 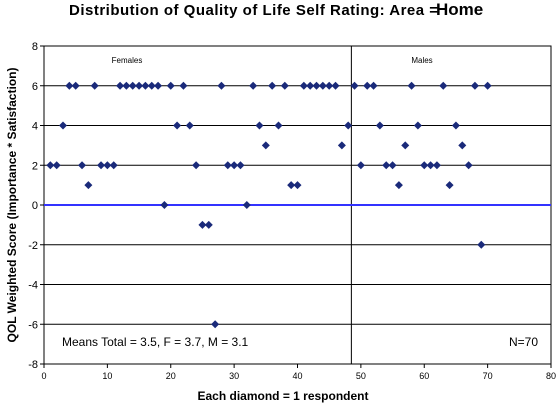 What do you see at coordinates (155, 342) in the screenshot?
I see `means-annotation: Means Total = 3.5, F = 3.7, M = 3.1` at bounding box center [155, 342].